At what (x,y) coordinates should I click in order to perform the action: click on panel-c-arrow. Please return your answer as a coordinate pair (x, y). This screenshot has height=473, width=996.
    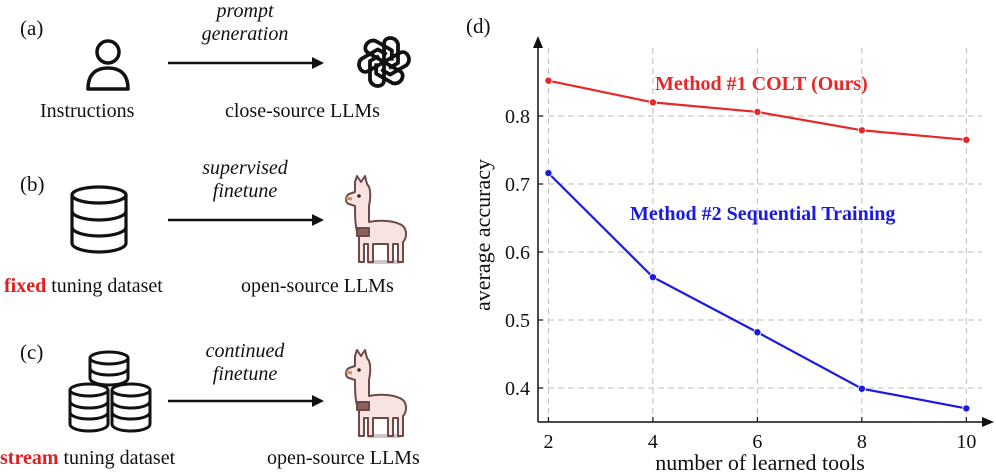
    Looking at the image, I should click on (246, 401).